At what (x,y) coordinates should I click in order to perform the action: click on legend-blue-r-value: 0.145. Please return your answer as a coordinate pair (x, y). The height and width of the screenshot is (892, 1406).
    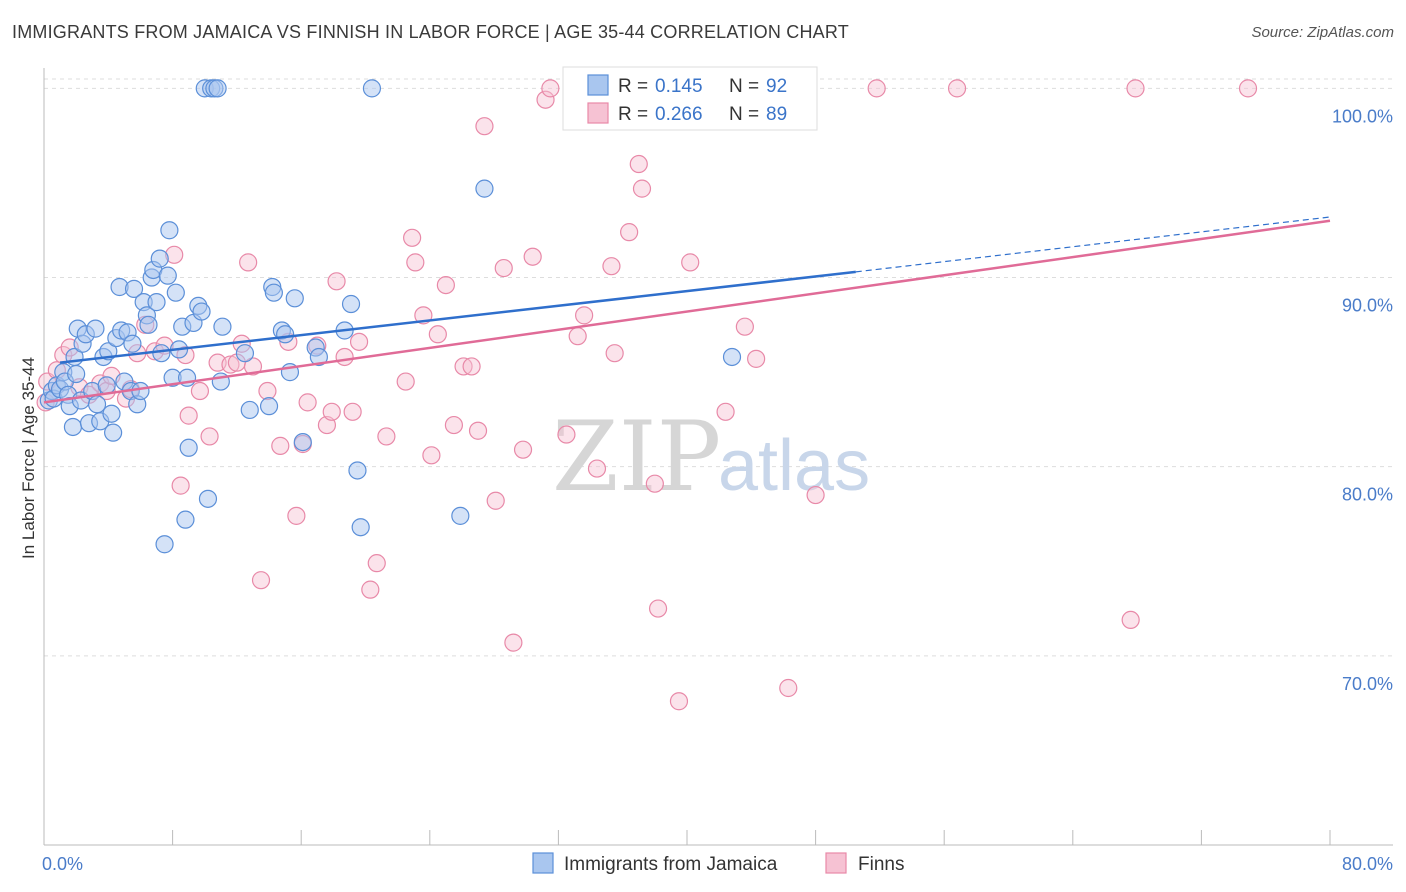
    Looking at the image, I should click on (679, 86).